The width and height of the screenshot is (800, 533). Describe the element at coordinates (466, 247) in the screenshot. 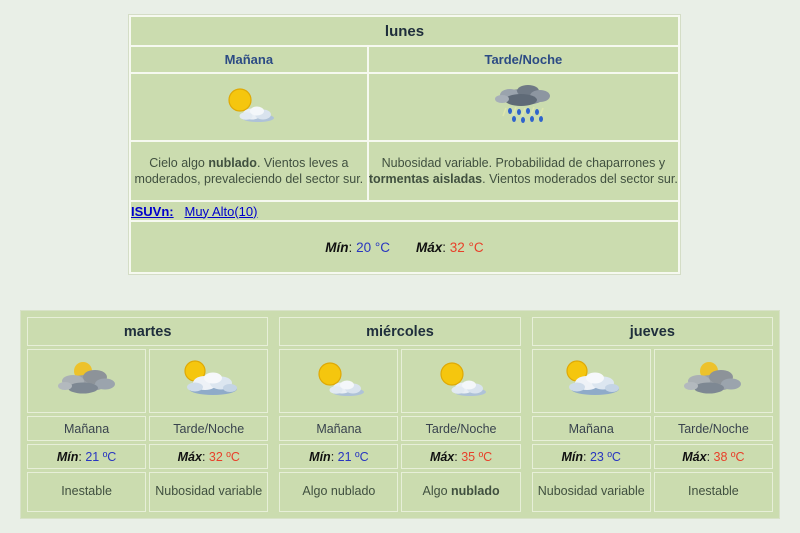

I see `max-temp-value: 32 °C` at that location.